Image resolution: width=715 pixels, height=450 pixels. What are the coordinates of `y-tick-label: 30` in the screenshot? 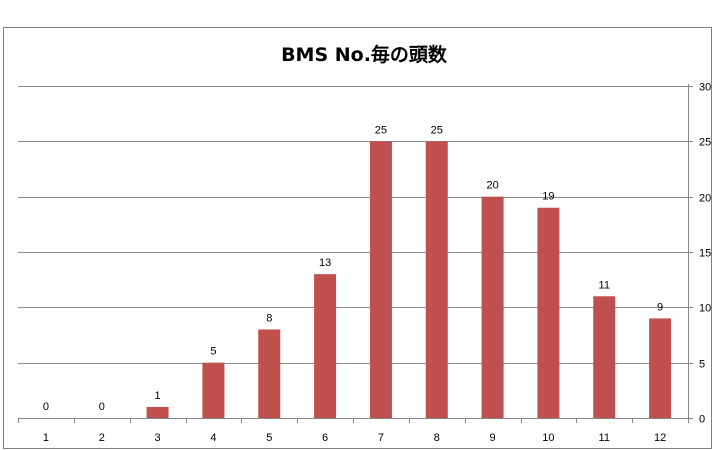 It's located at (705, 88).